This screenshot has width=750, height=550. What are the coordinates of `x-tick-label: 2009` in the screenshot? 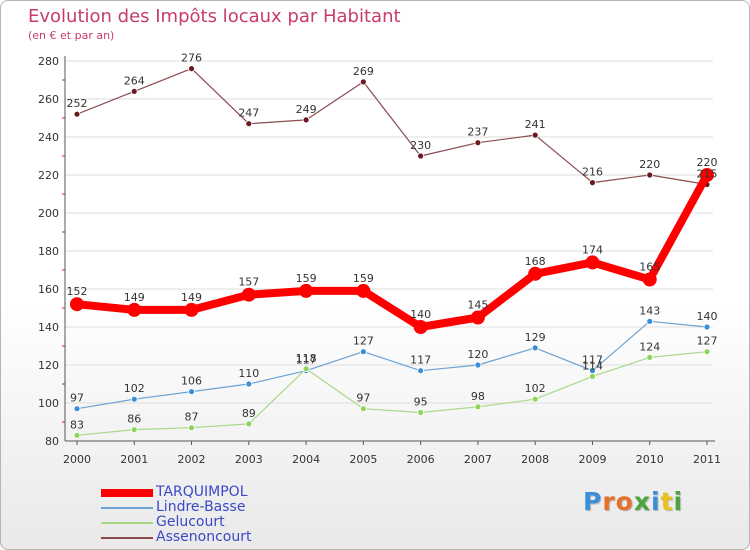 It's located at (592, 459).